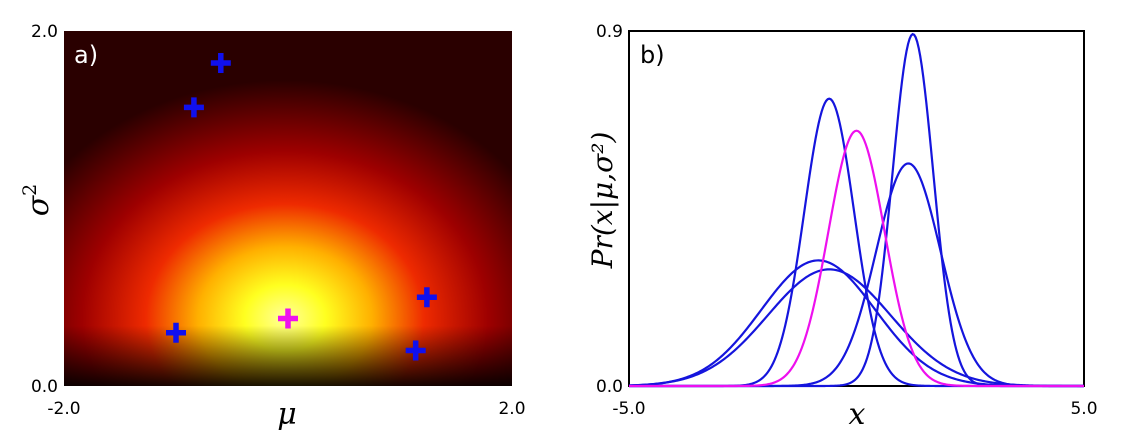 This screenshot has width=1130, height=445. I want to click on a-ytick-bottom: 0.0, so click(44, 387).